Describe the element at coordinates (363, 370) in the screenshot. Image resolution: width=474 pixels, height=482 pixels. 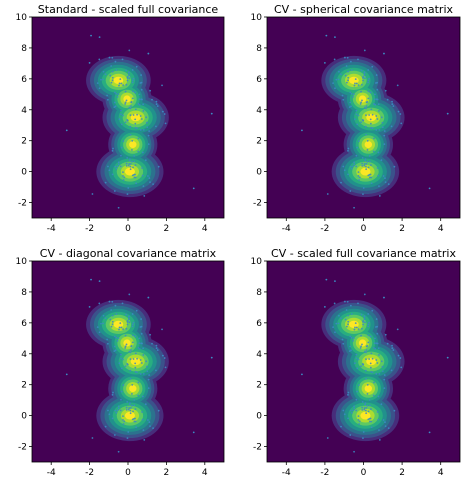
I see `density-contours` at that location.